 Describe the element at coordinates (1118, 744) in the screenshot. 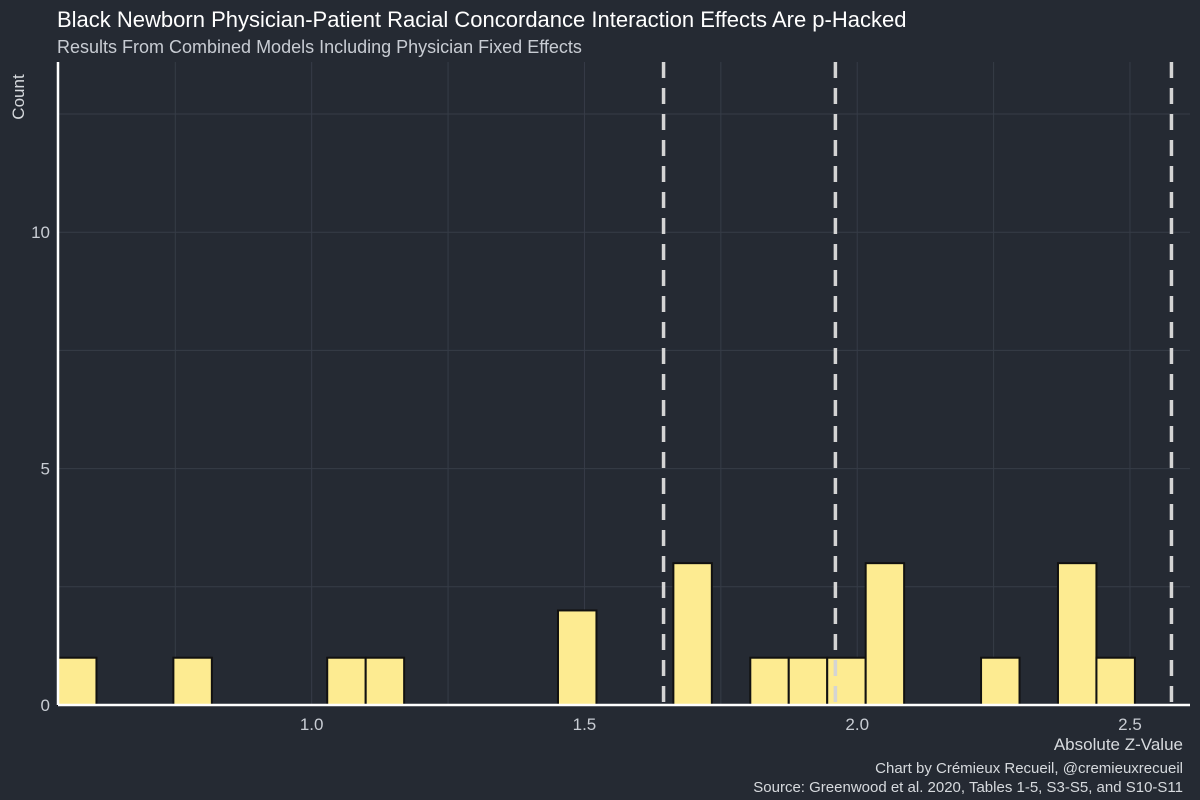

I see `x-axis-label: Absolute Z-Value` at that location.